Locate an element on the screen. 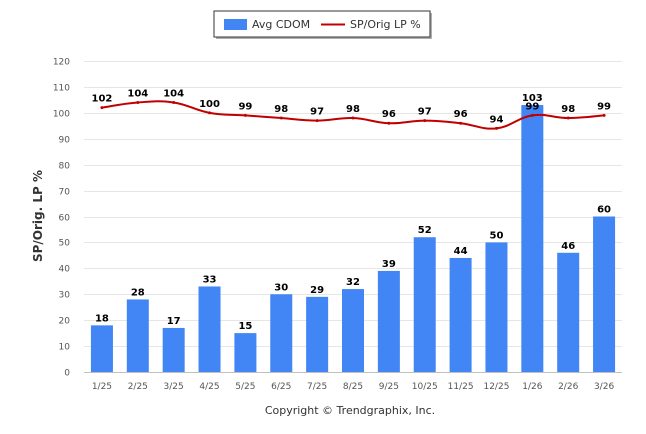  bar-4/25 is located at coordinates (209, 329).